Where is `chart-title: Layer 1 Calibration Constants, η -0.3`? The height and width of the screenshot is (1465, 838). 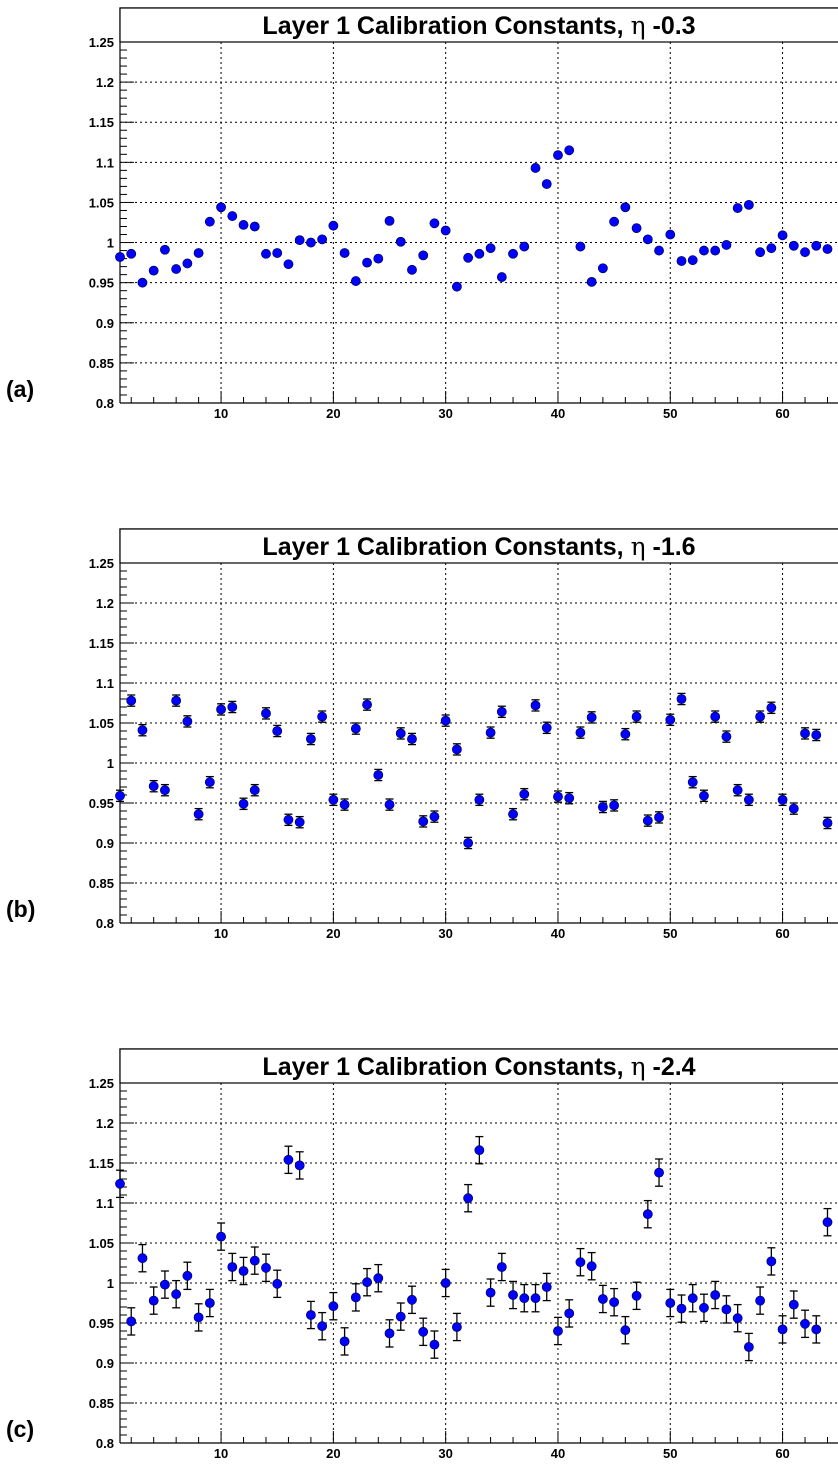
chart-title: Layer 1 Calibration Constants, η -0.3 is located at coordinates (478, 25).